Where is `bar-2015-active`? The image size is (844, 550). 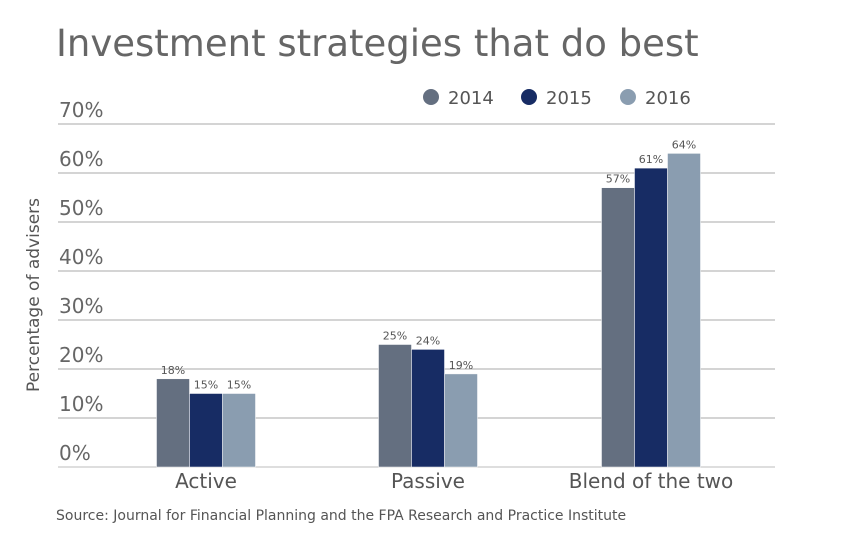 bar-2015-active is located at coordinates (206, 430).